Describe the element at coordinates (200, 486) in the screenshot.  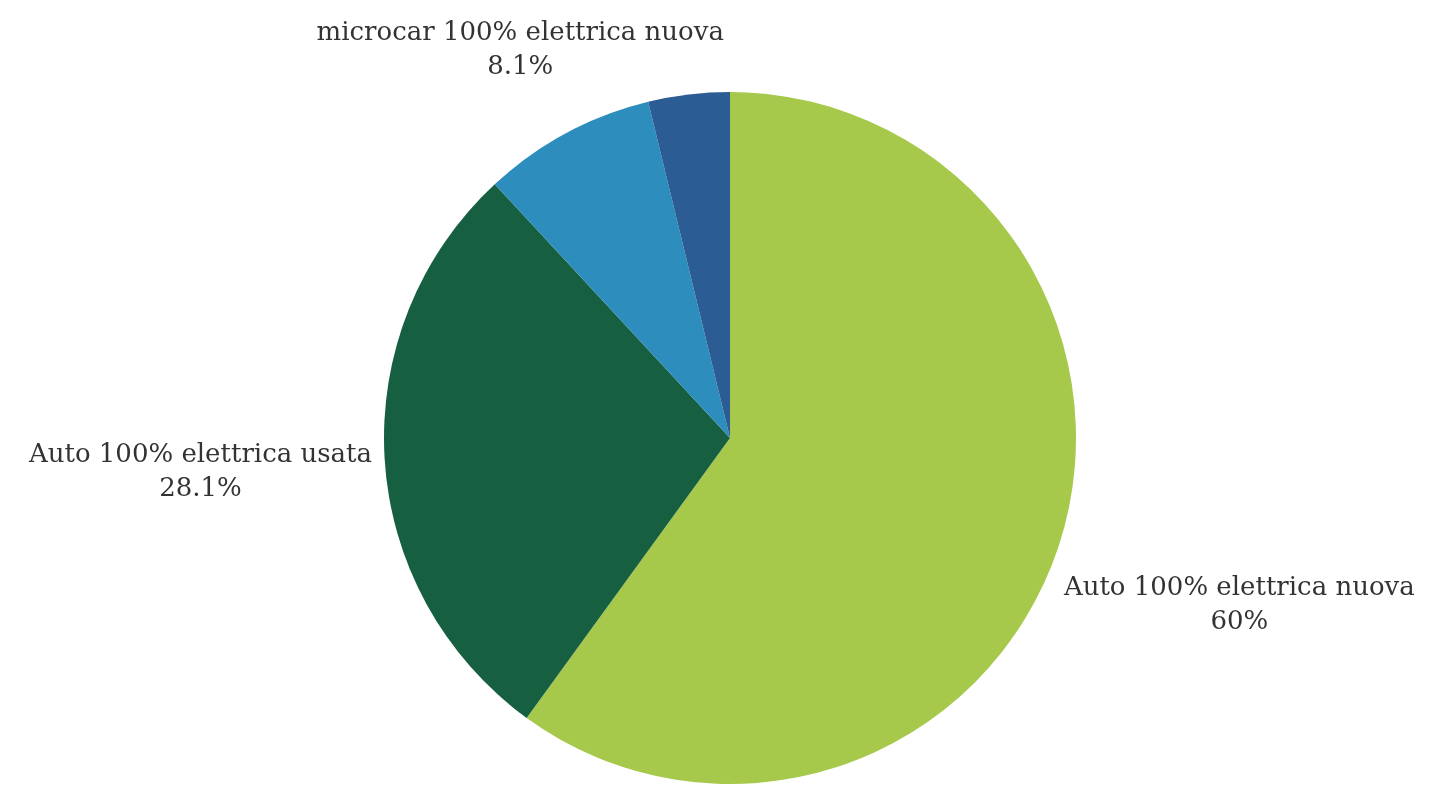
I see `data-label: 28.1%` at that location.